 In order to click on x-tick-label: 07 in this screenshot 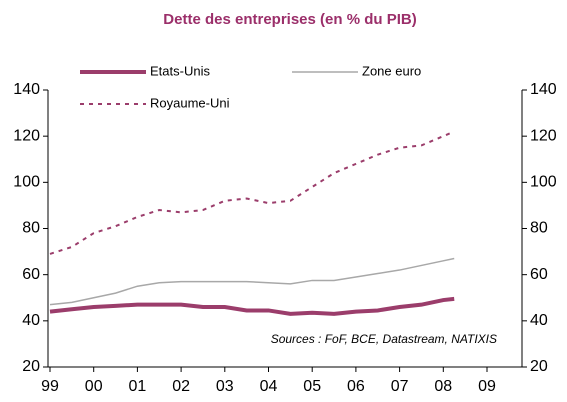, I will do `click(400, 386)`.